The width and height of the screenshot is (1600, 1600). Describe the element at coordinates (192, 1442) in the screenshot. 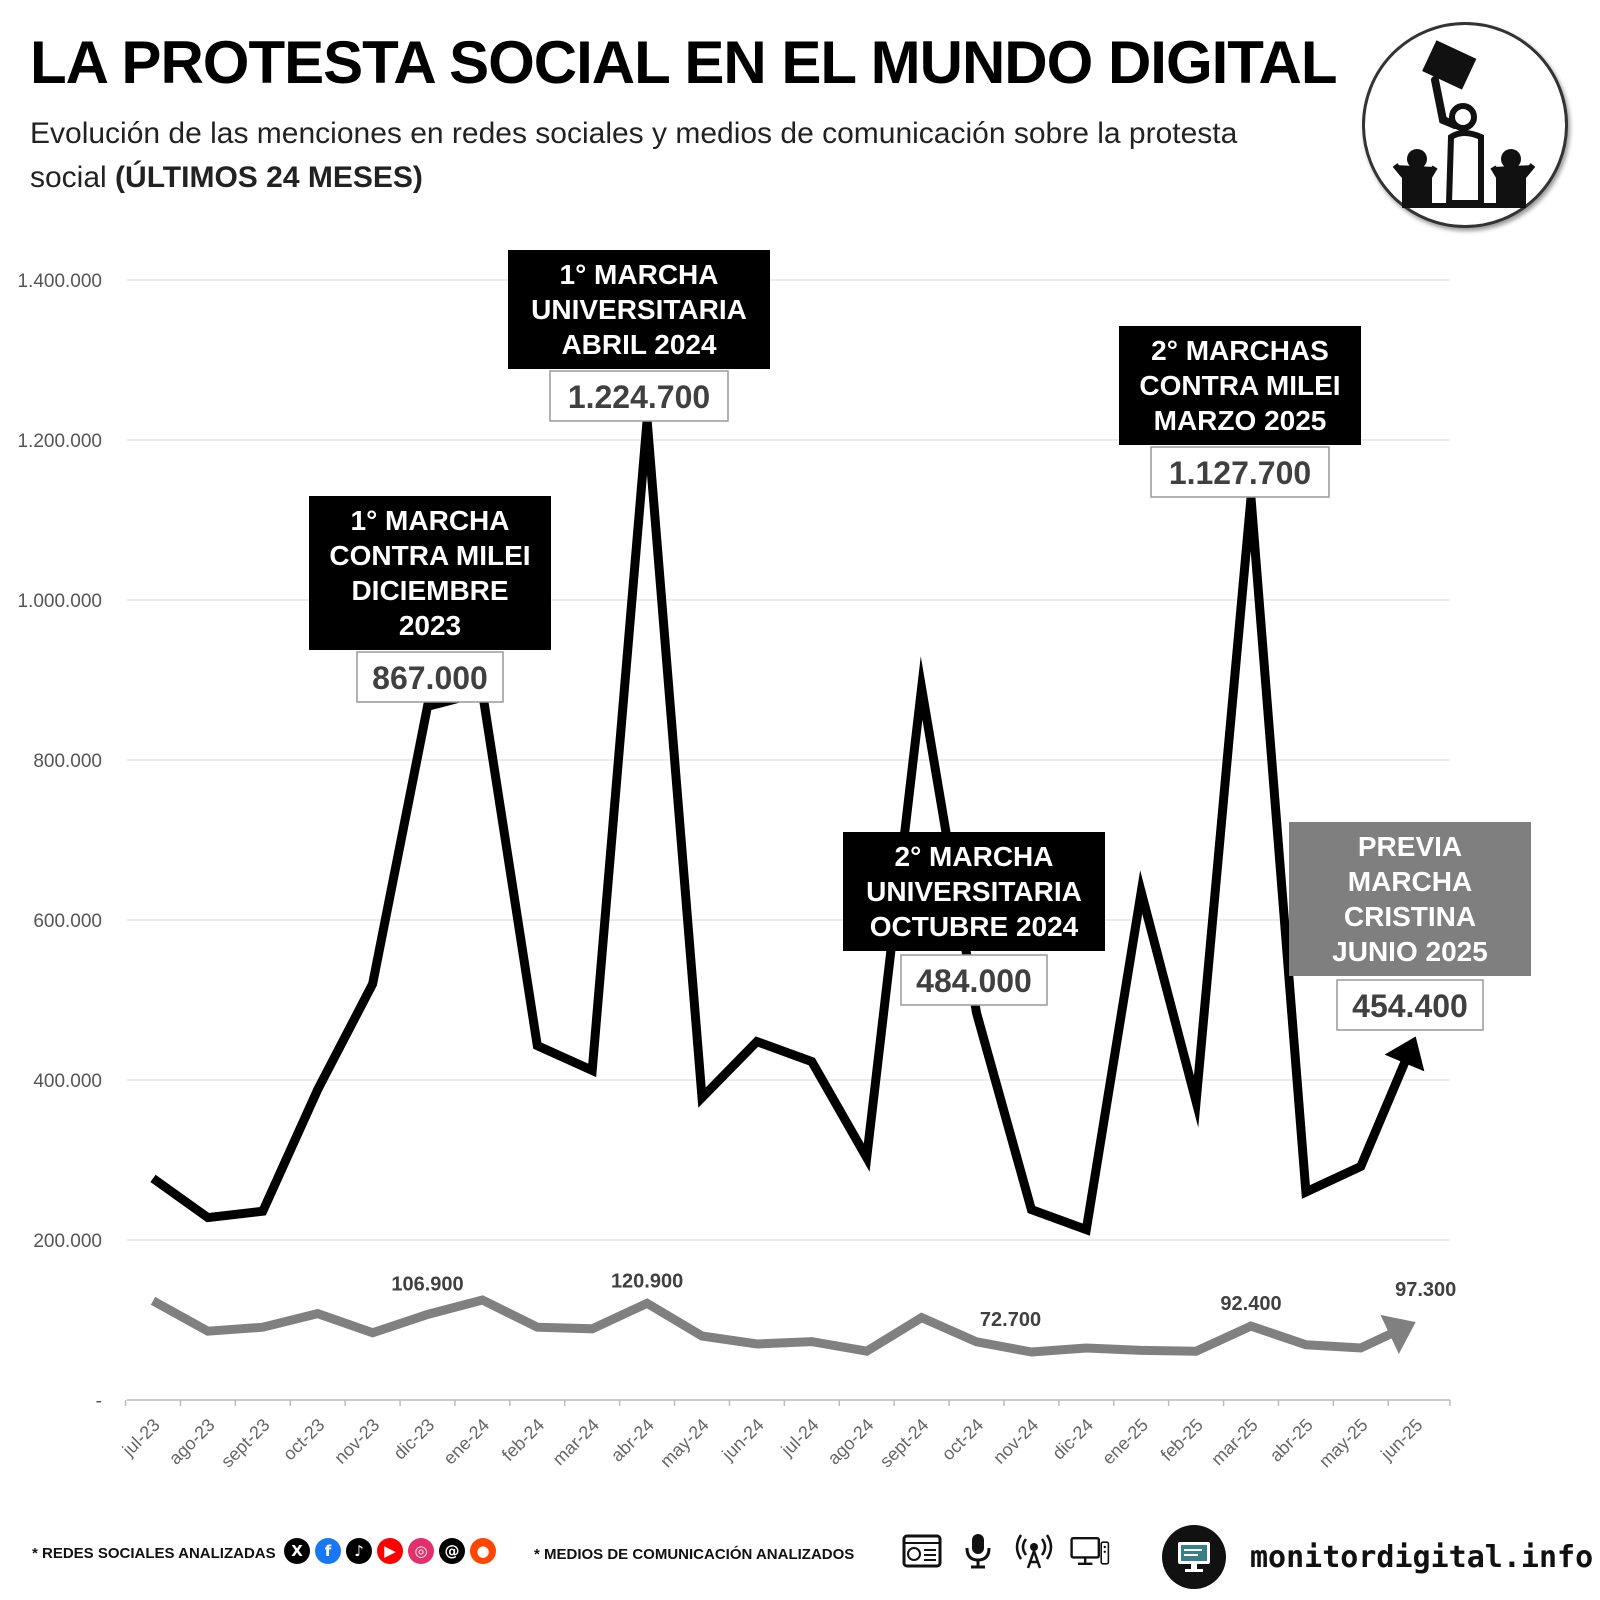

I see `x-tick-label: ago-23` at that location.